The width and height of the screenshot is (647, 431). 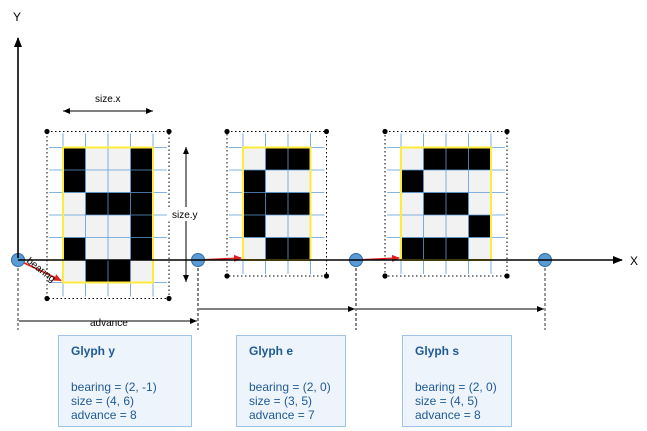 I want to click on glyph-y-title: Glyph y, so click(x=93, y=351).